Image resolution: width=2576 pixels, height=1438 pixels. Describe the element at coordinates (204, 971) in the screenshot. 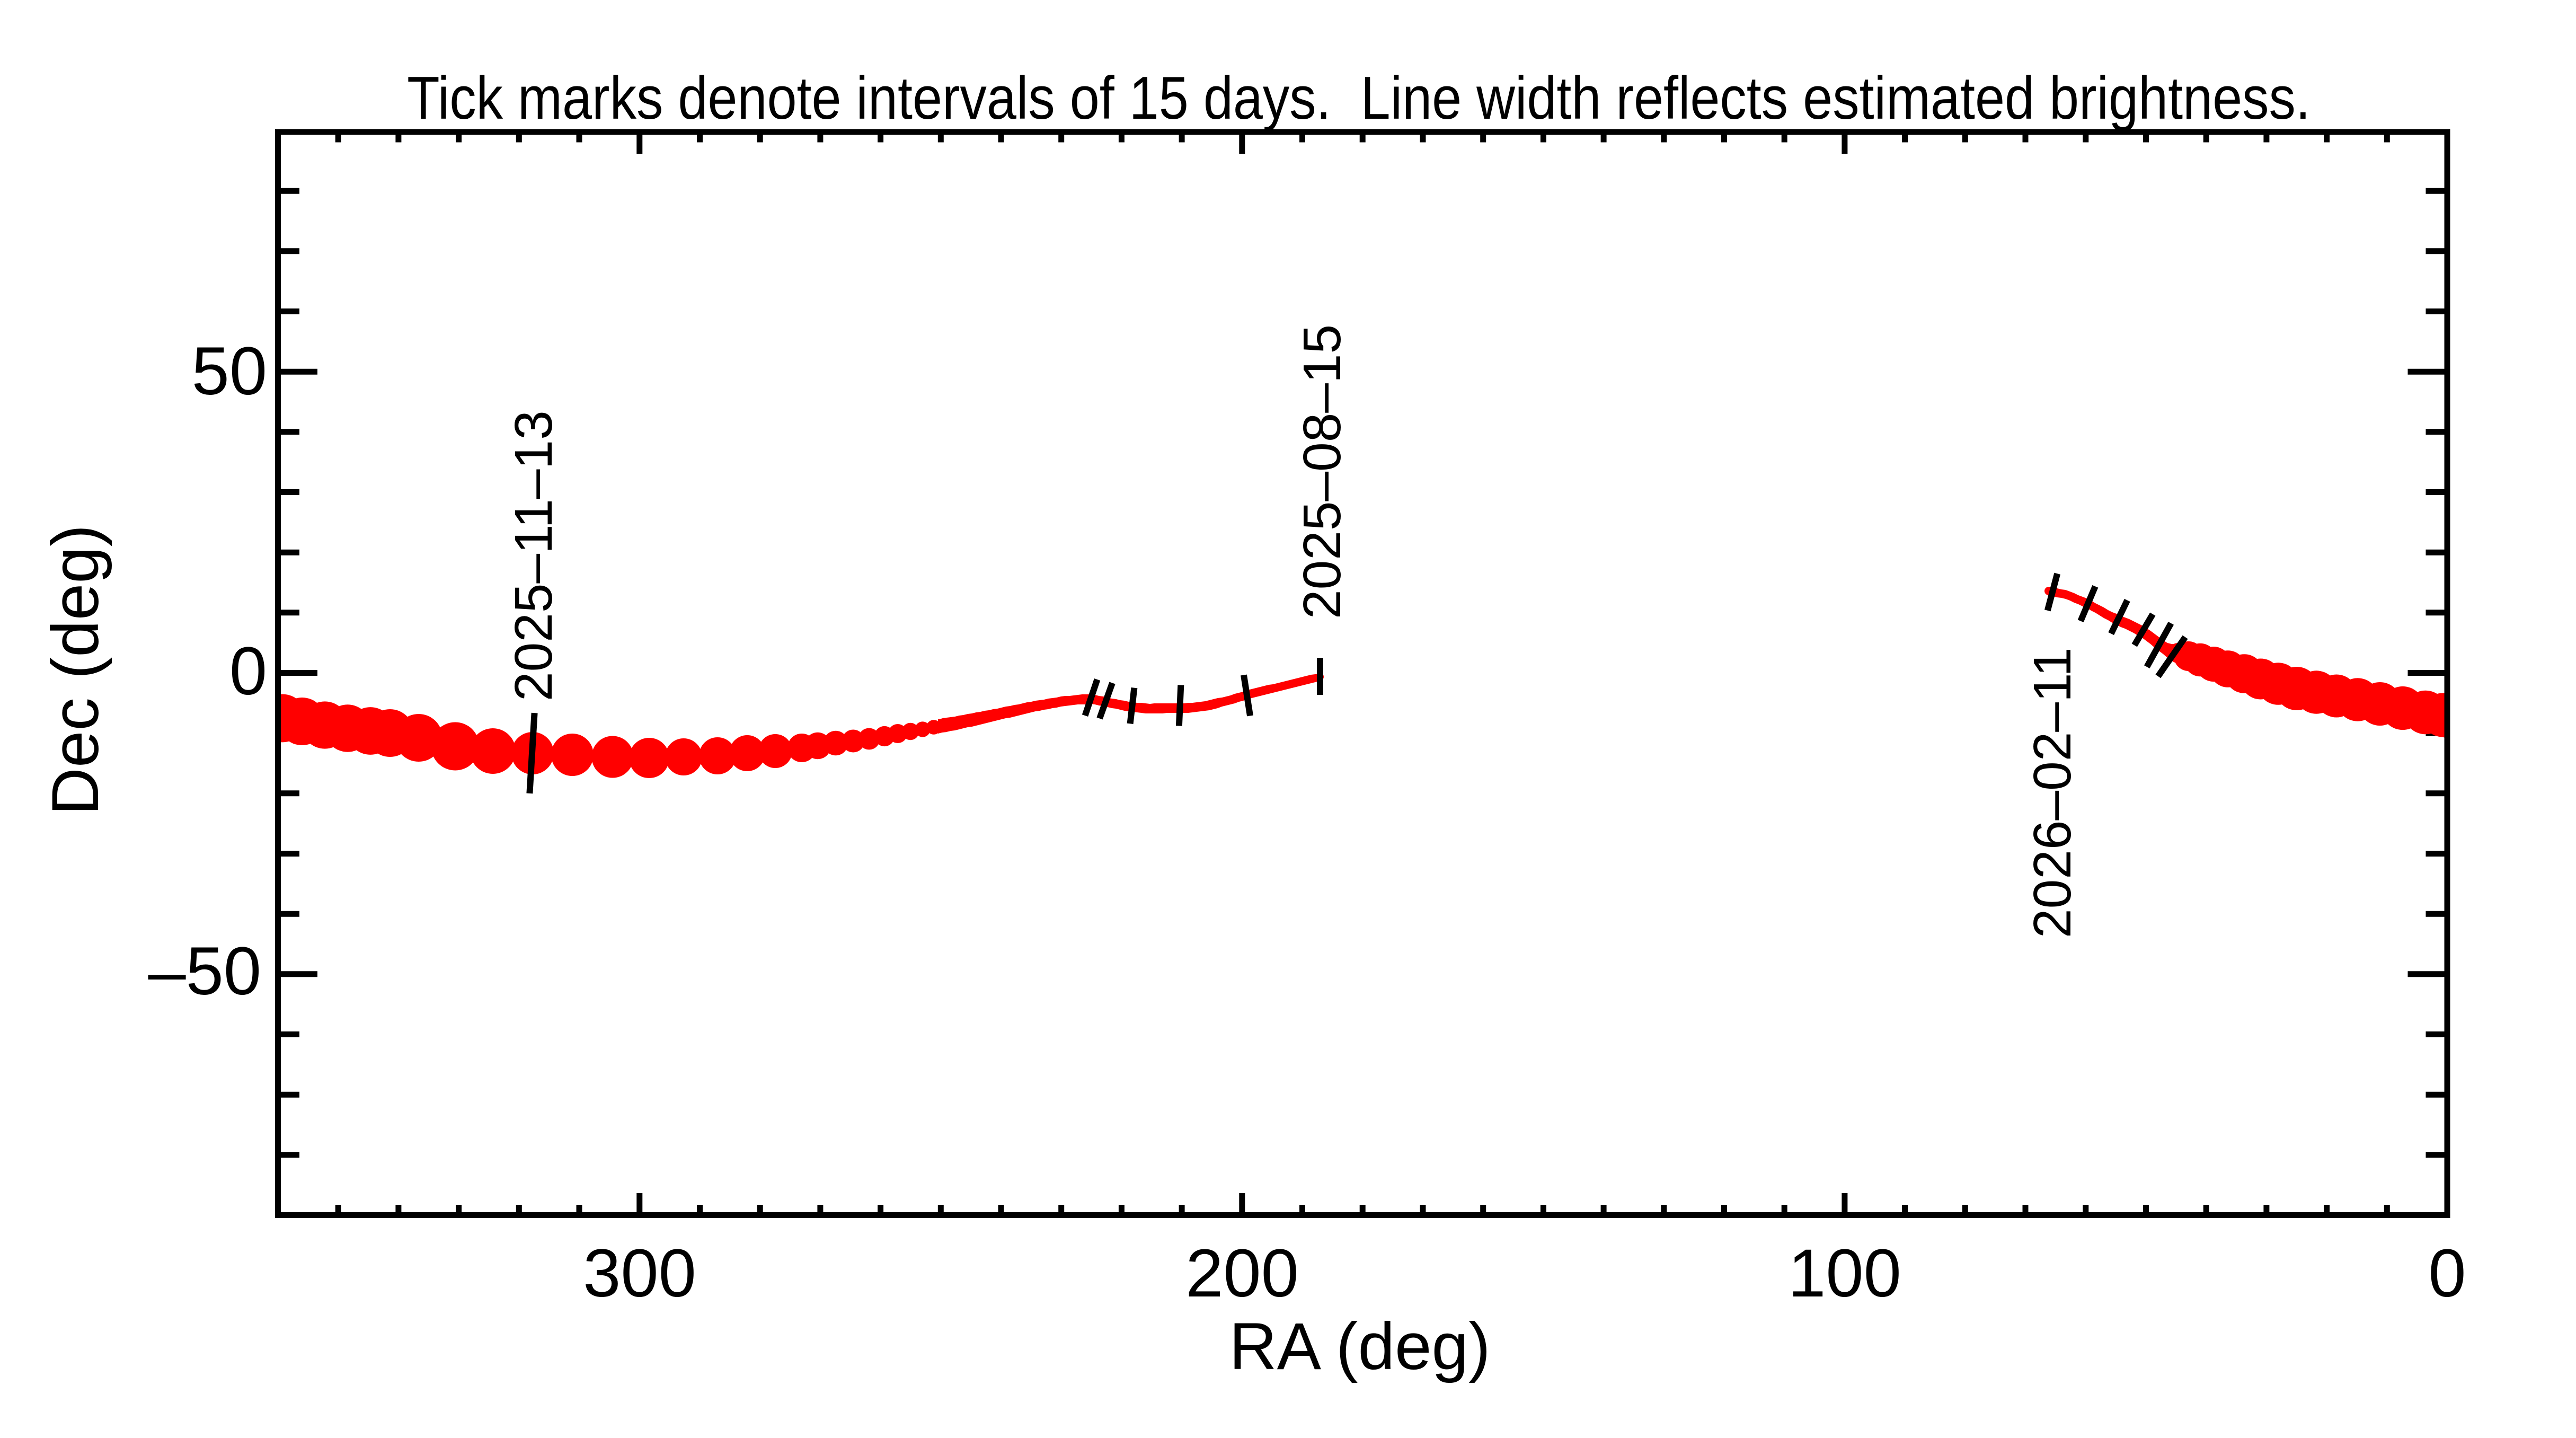

I see `svg-text: –50` at that location.